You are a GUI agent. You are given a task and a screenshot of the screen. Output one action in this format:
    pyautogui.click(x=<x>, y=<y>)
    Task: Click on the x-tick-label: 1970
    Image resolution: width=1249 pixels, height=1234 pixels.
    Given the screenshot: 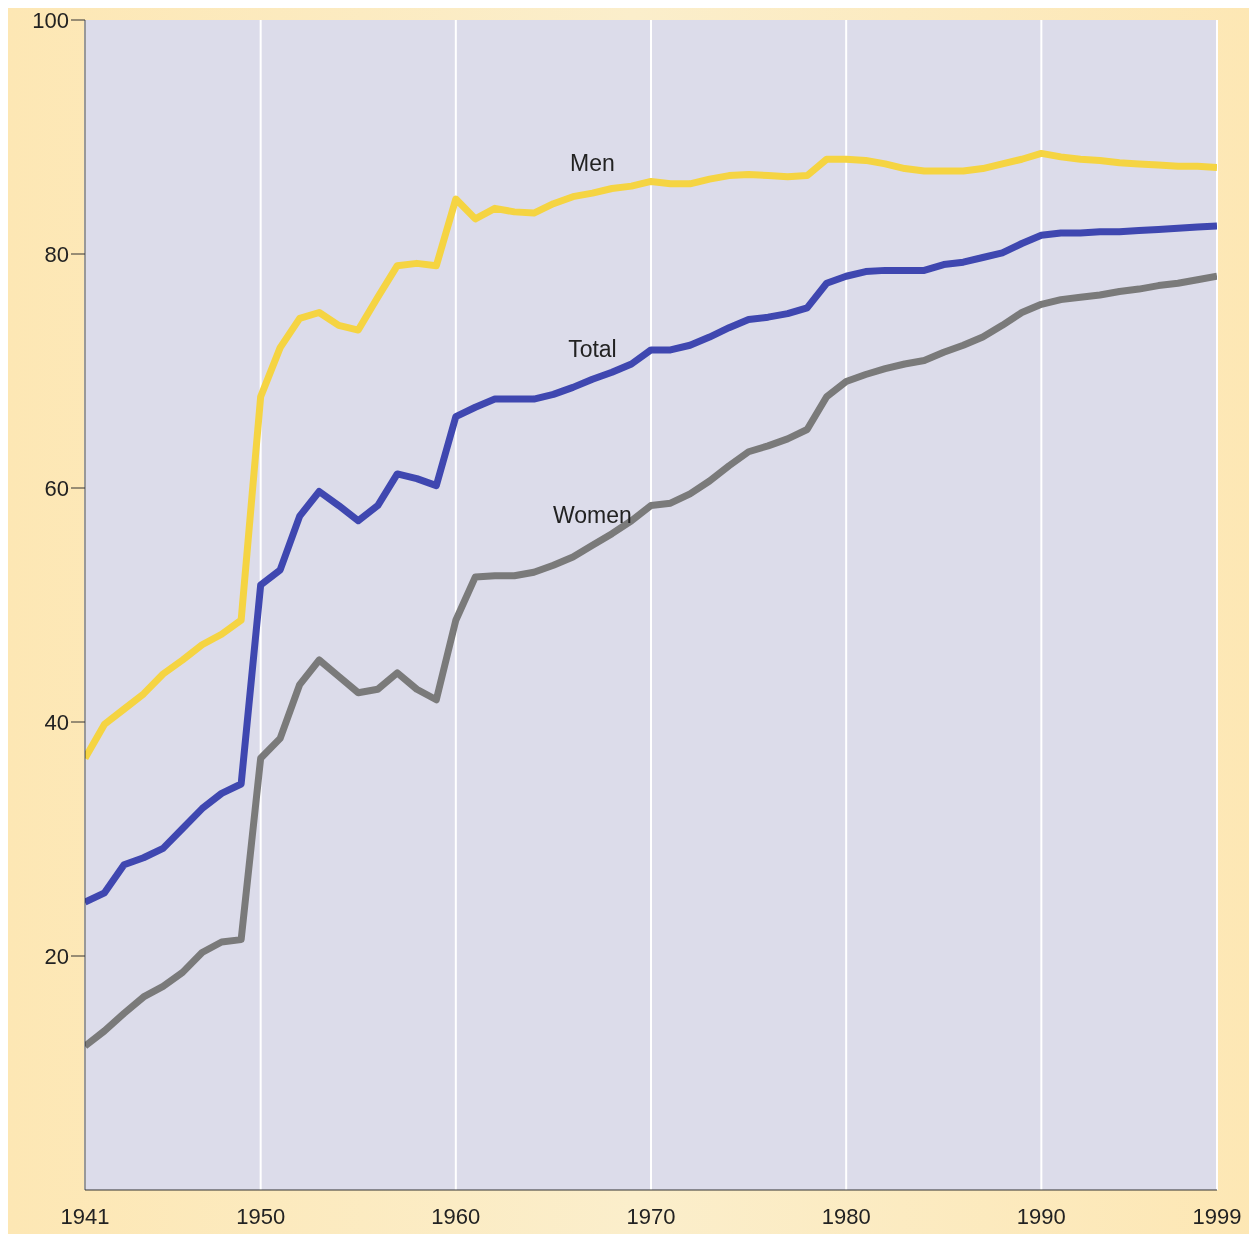 What is the action you would take?
    pyautogui.click(x=651, y=1216)
    